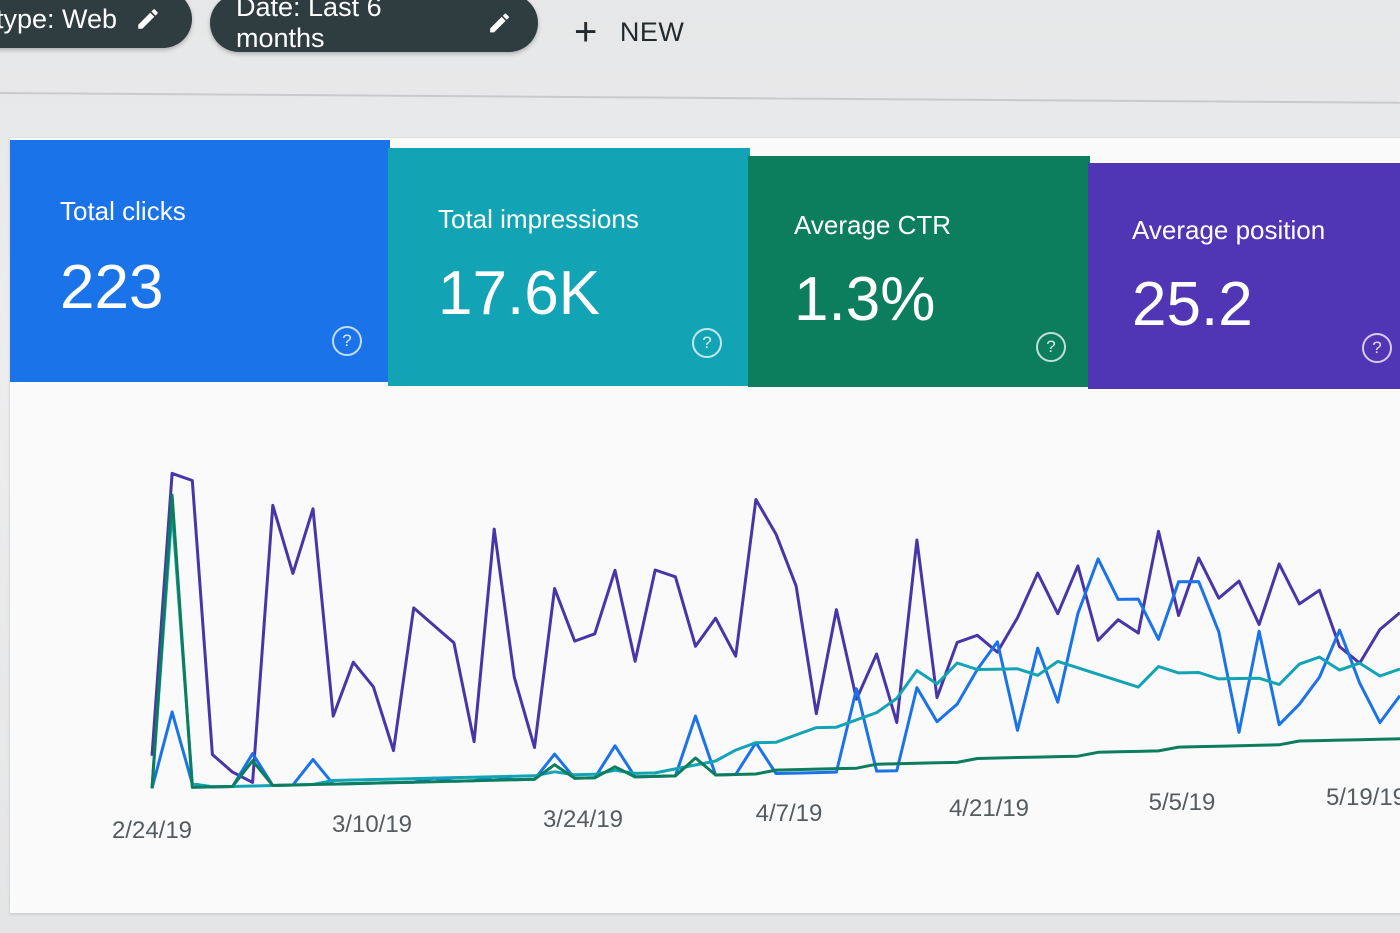  What do you see at coordinates (873, 225) in the screenshot?
I see `metric-label: Average CTR` at bounding box center [873, 225].